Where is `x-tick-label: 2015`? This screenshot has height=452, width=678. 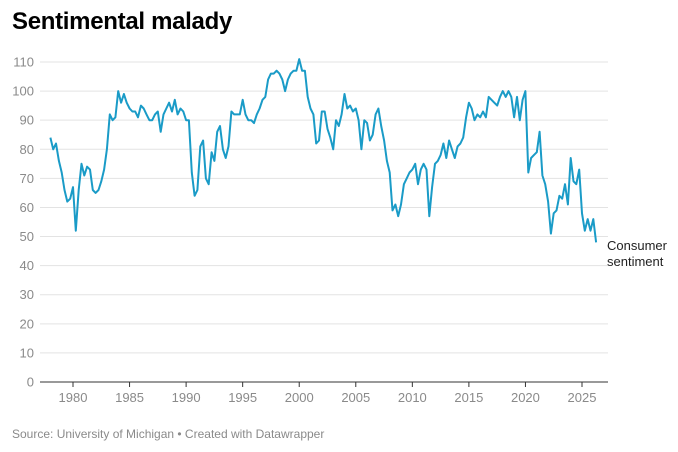
x-tick-label: 2015 is located at coordinates (468, 397).